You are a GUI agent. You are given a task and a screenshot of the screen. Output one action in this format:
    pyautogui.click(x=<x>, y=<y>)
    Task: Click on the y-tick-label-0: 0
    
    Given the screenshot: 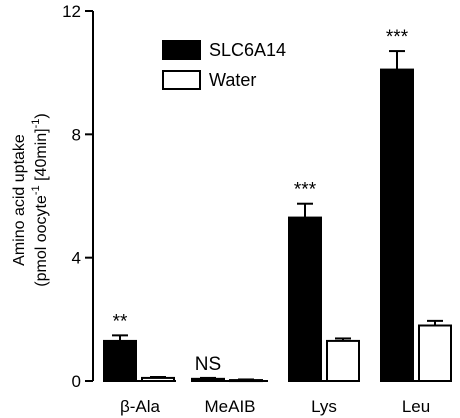 What is the action you would take?
    pyautogui.click(x=76, y=381)
    